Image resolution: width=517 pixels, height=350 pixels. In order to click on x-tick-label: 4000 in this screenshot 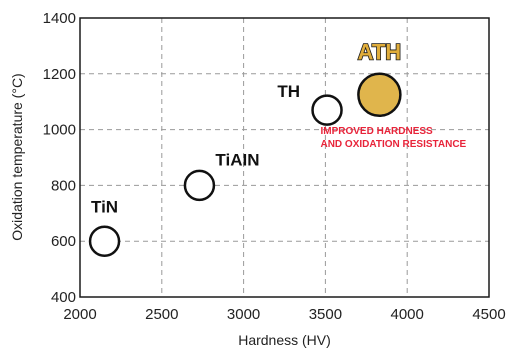, I will do `click(407, 314)`.